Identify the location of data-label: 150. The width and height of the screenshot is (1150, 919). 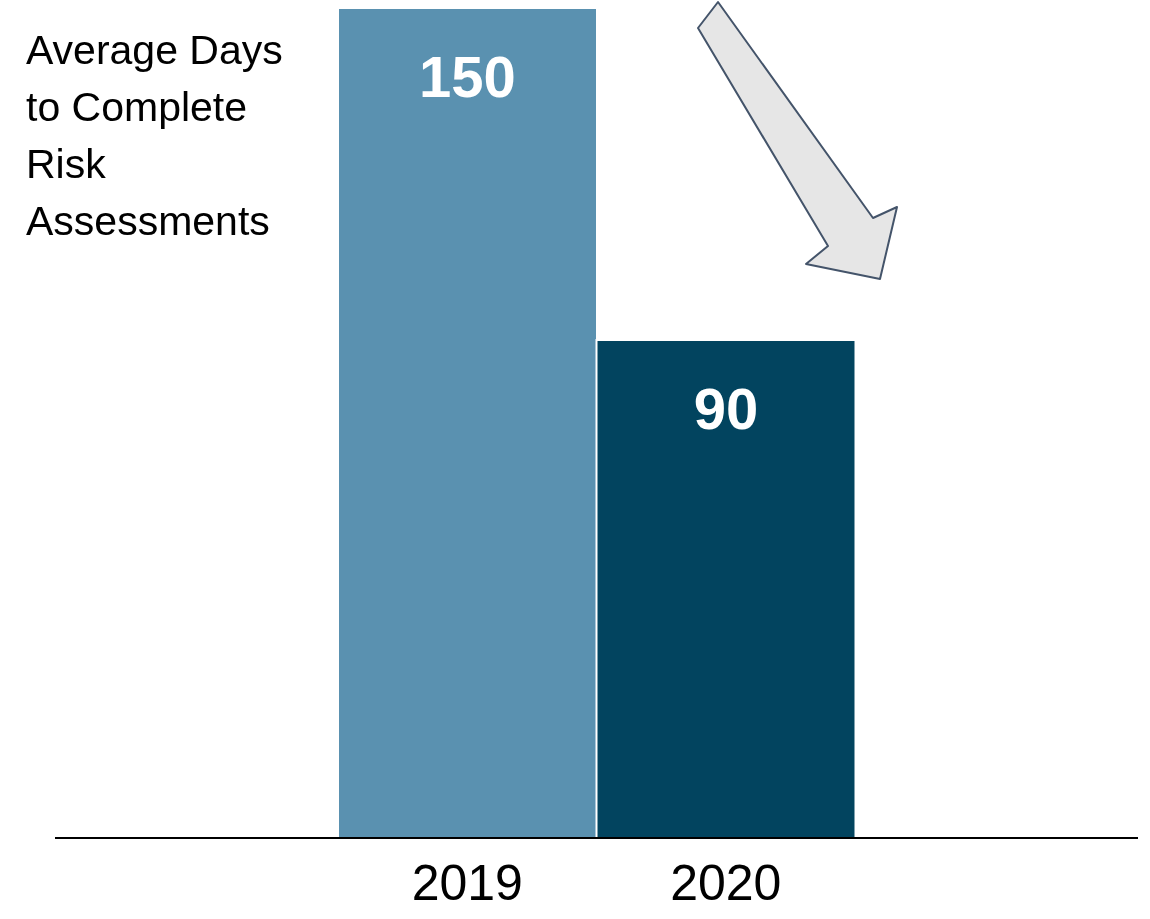
(467, 77).